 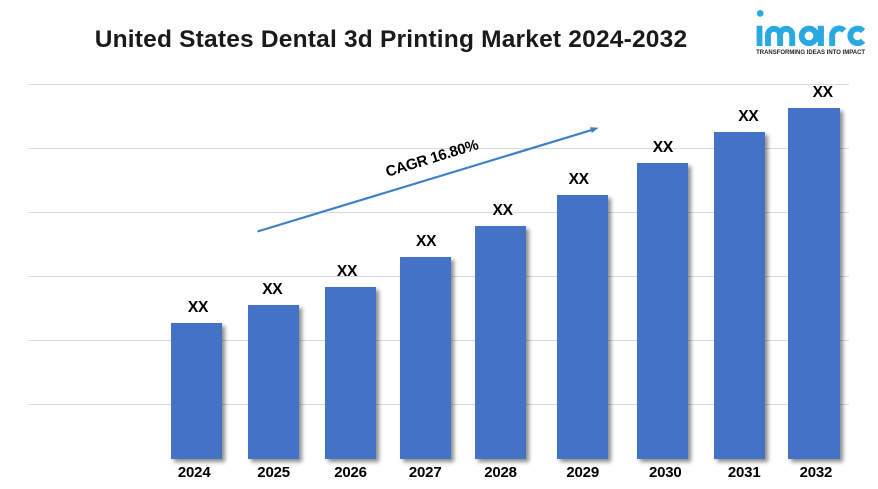 What do you see at coordinates (811, 52) in the screenshot?
I see `svg-text: TRANSFORMING IDEAS INTO IMPACT` at bounding box center [811, 52].